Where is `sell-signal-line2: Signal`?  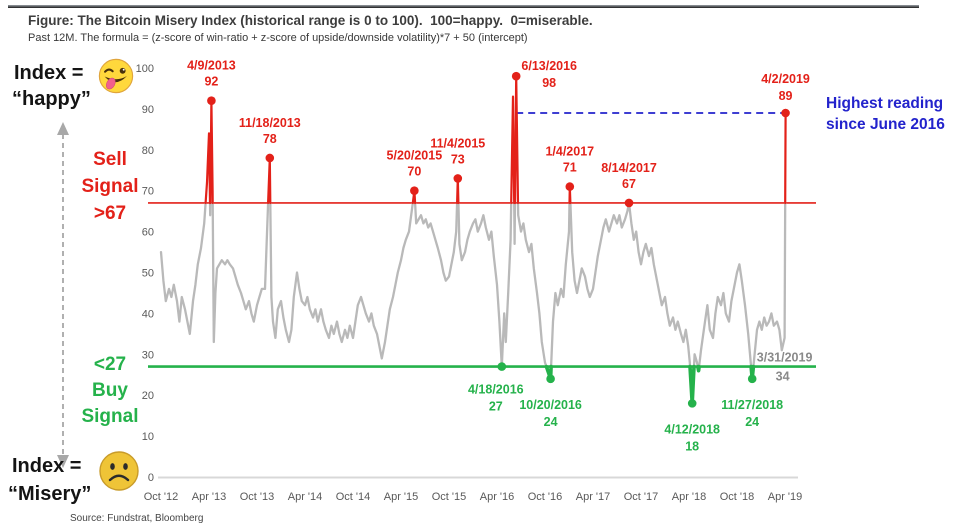
sell-signal-line2: Signal is located at coordinates (110, 186).